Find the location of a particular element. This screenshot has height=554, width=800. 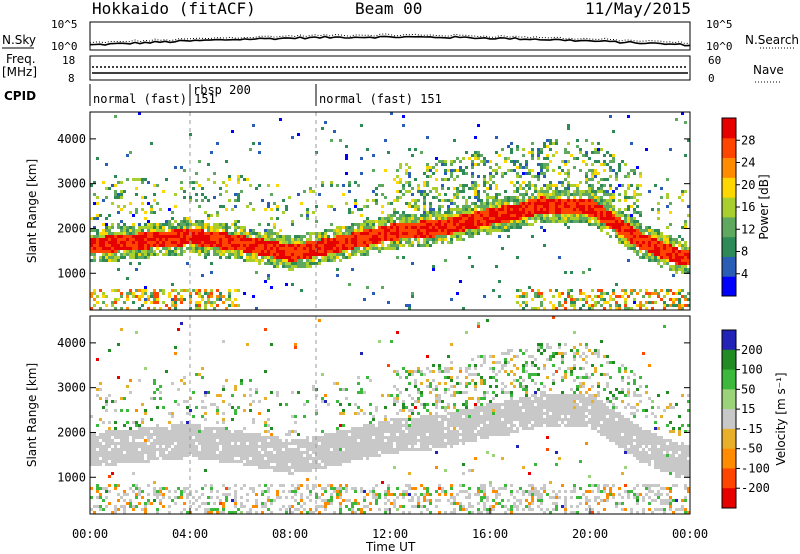

freq-panel: 18 8 60 0 is located at coordinates (391, 69).